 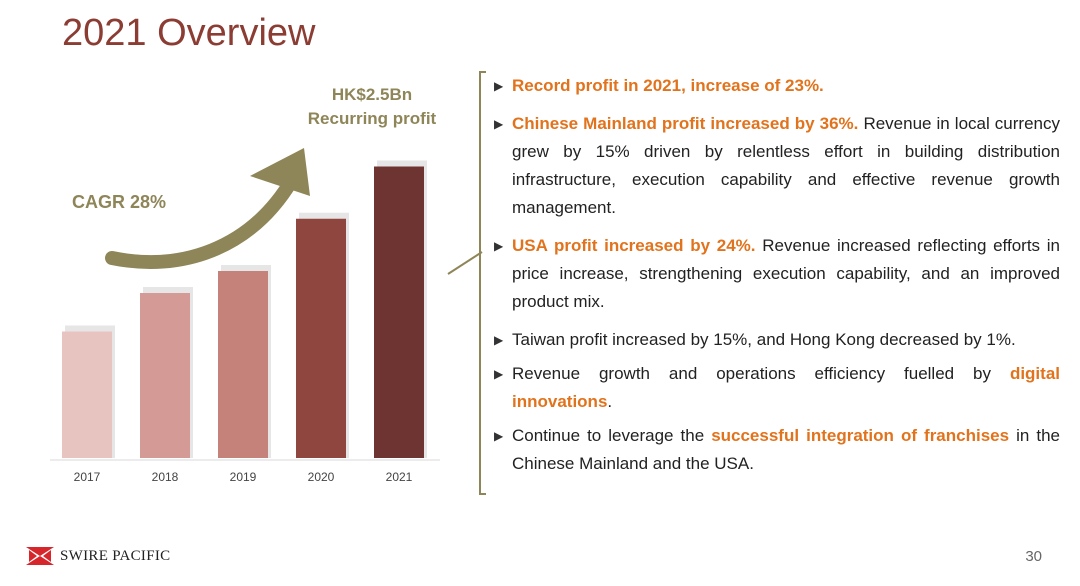 What do you see at coordinates (482, 283) in the screenshot?
I see `callout-bracket` at bounding box center [482, 283].